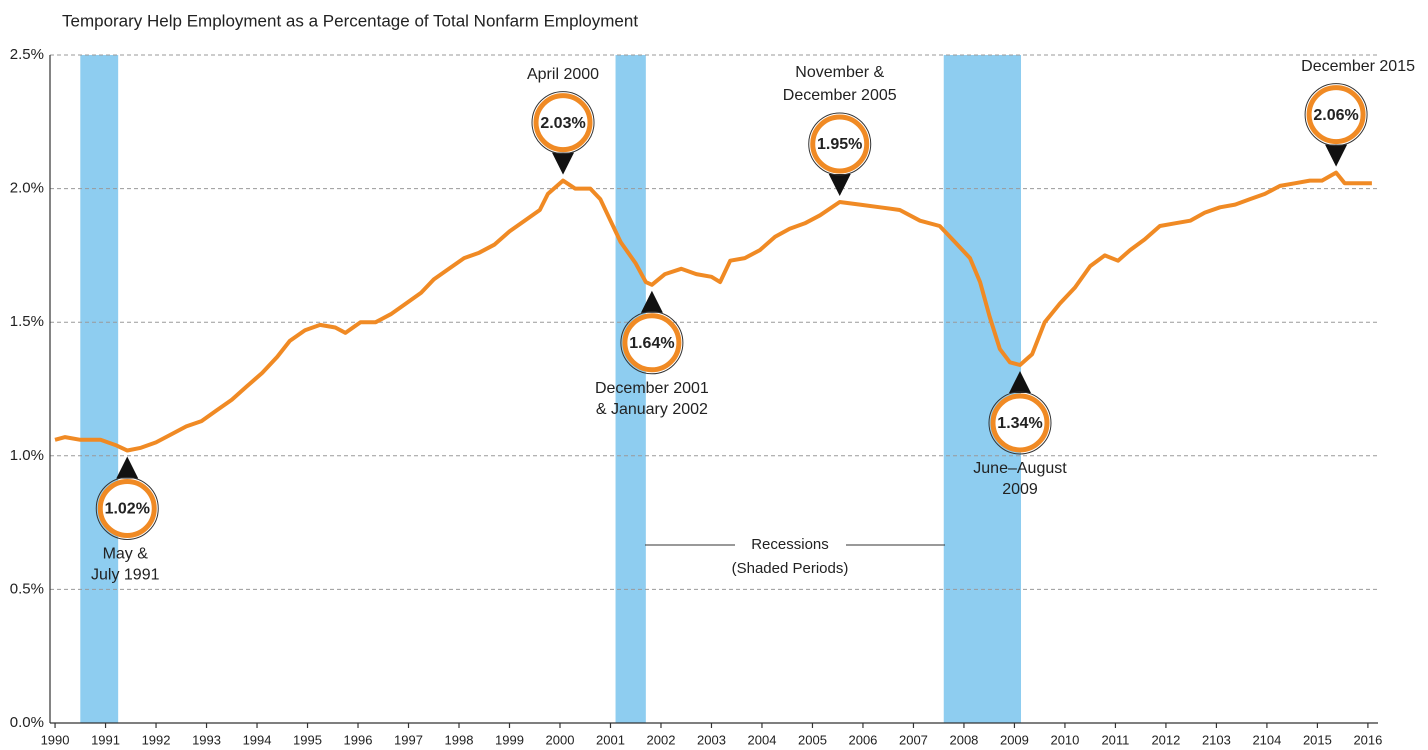 This screenshot has width=1428, height=750. What do you see at coordinates (711, 739) in the screenshot?
I see `x-tick-label: 2003` at bounding box center [711, 739].